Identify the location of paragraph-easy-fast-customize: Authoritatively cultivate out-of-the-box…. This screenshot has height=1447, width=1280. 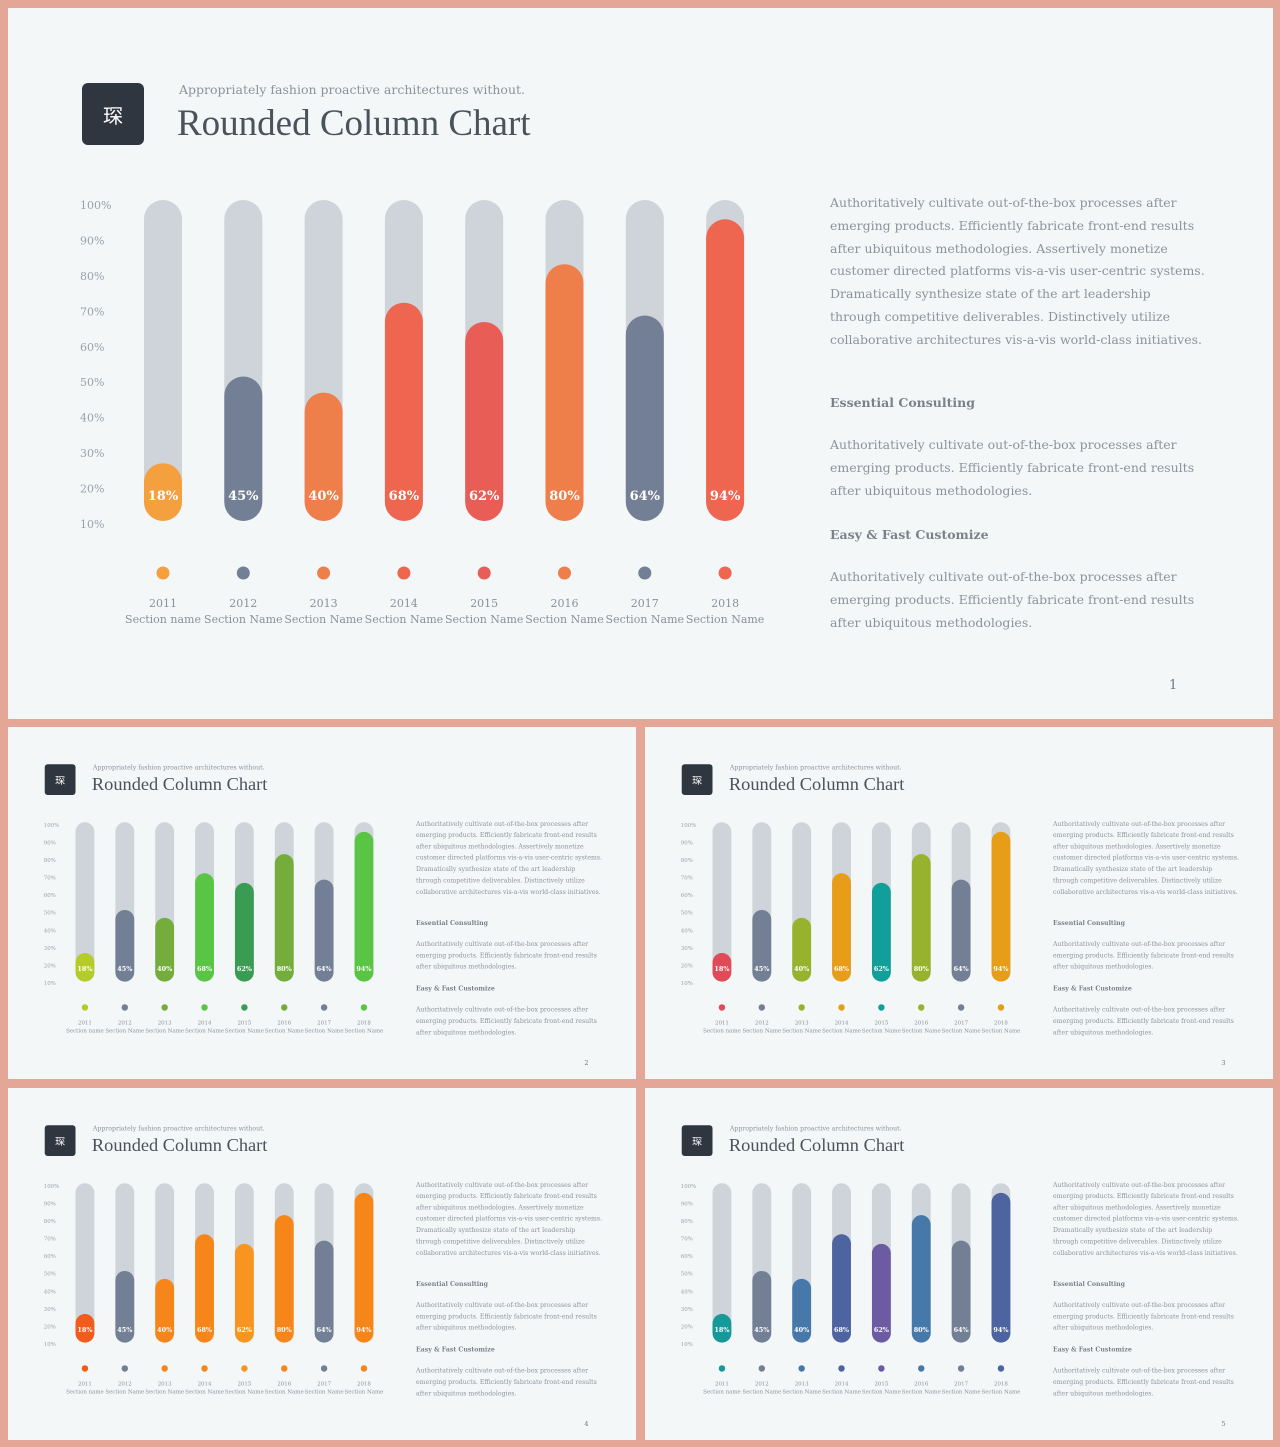
(1012, 599).